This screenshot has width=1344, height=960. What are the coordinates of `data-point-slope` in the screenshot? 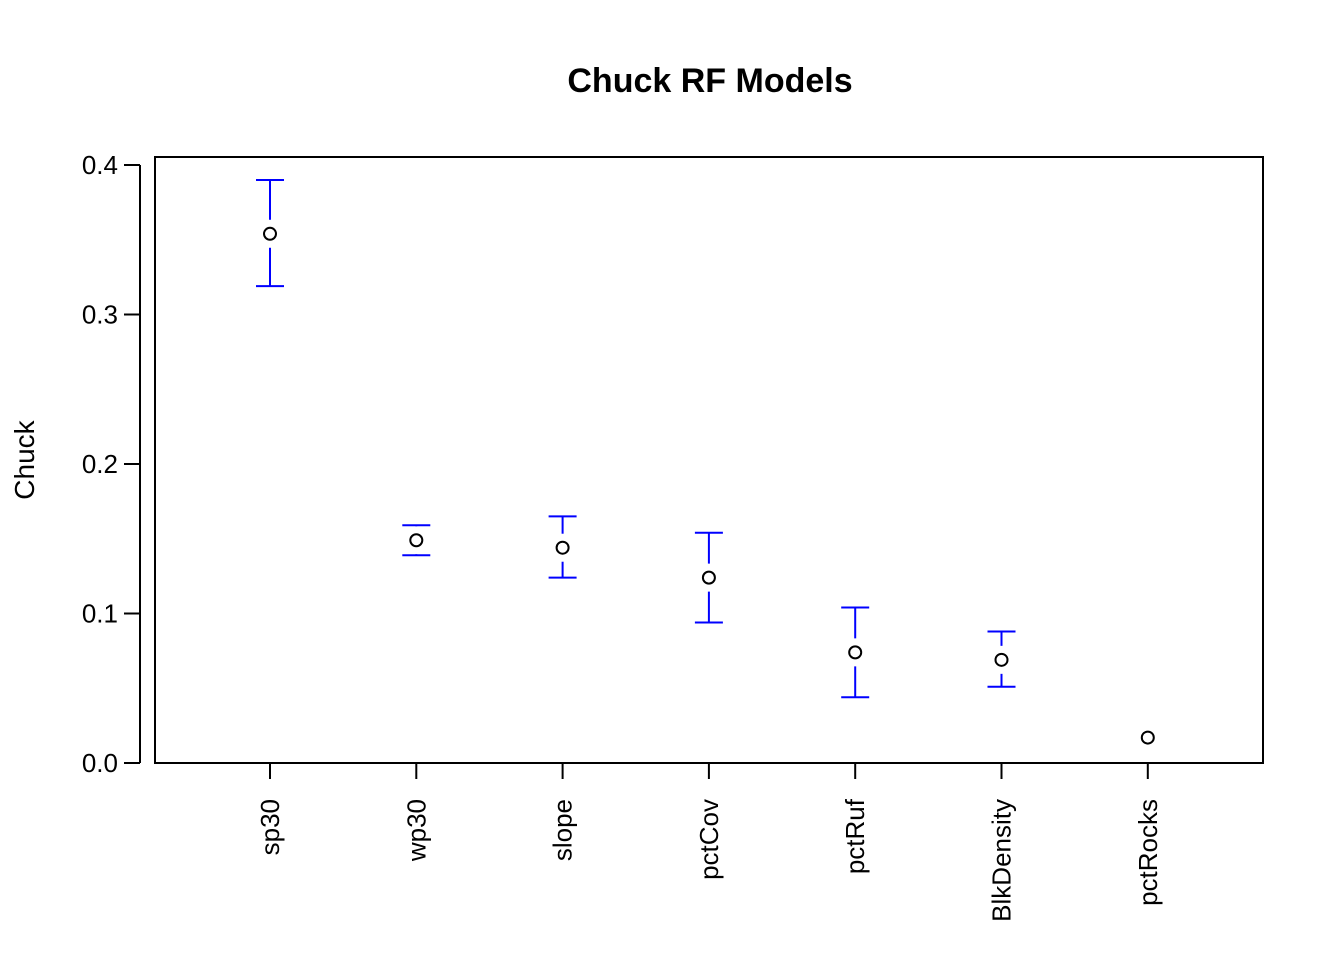 It's located at (562, 547).